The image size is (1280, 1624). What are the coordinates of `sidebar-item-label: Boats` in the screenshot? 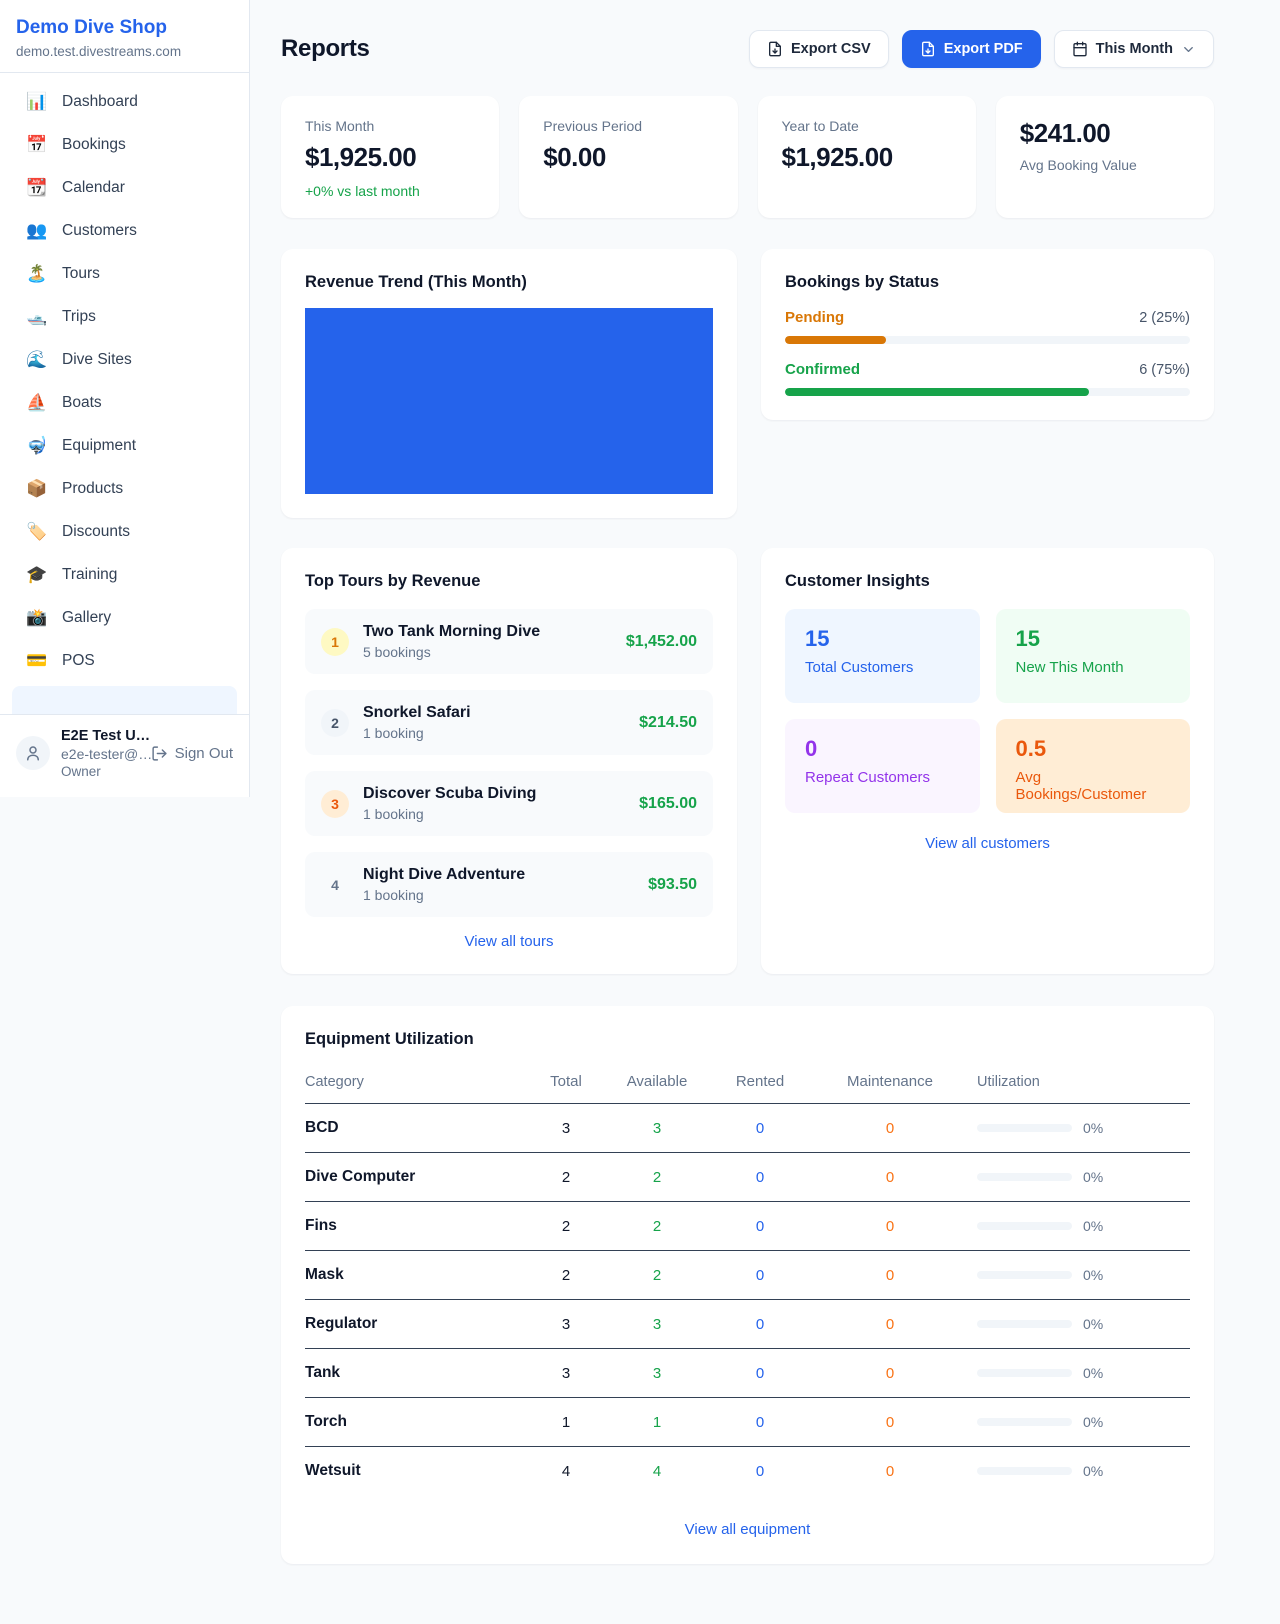 It's located at (82, 402).